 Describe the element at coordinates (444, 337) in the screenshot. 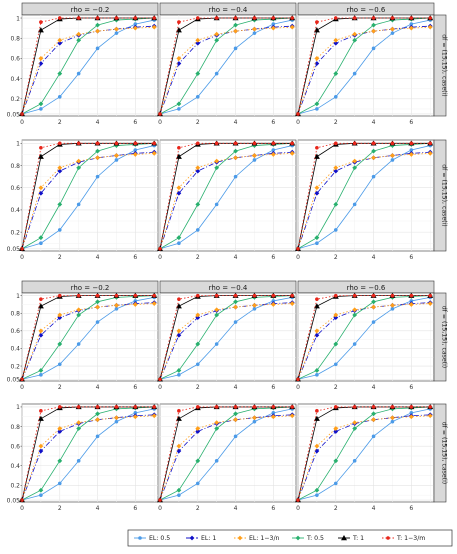

I see `facet-row-label: df = (15,15), case(i)` at that location.